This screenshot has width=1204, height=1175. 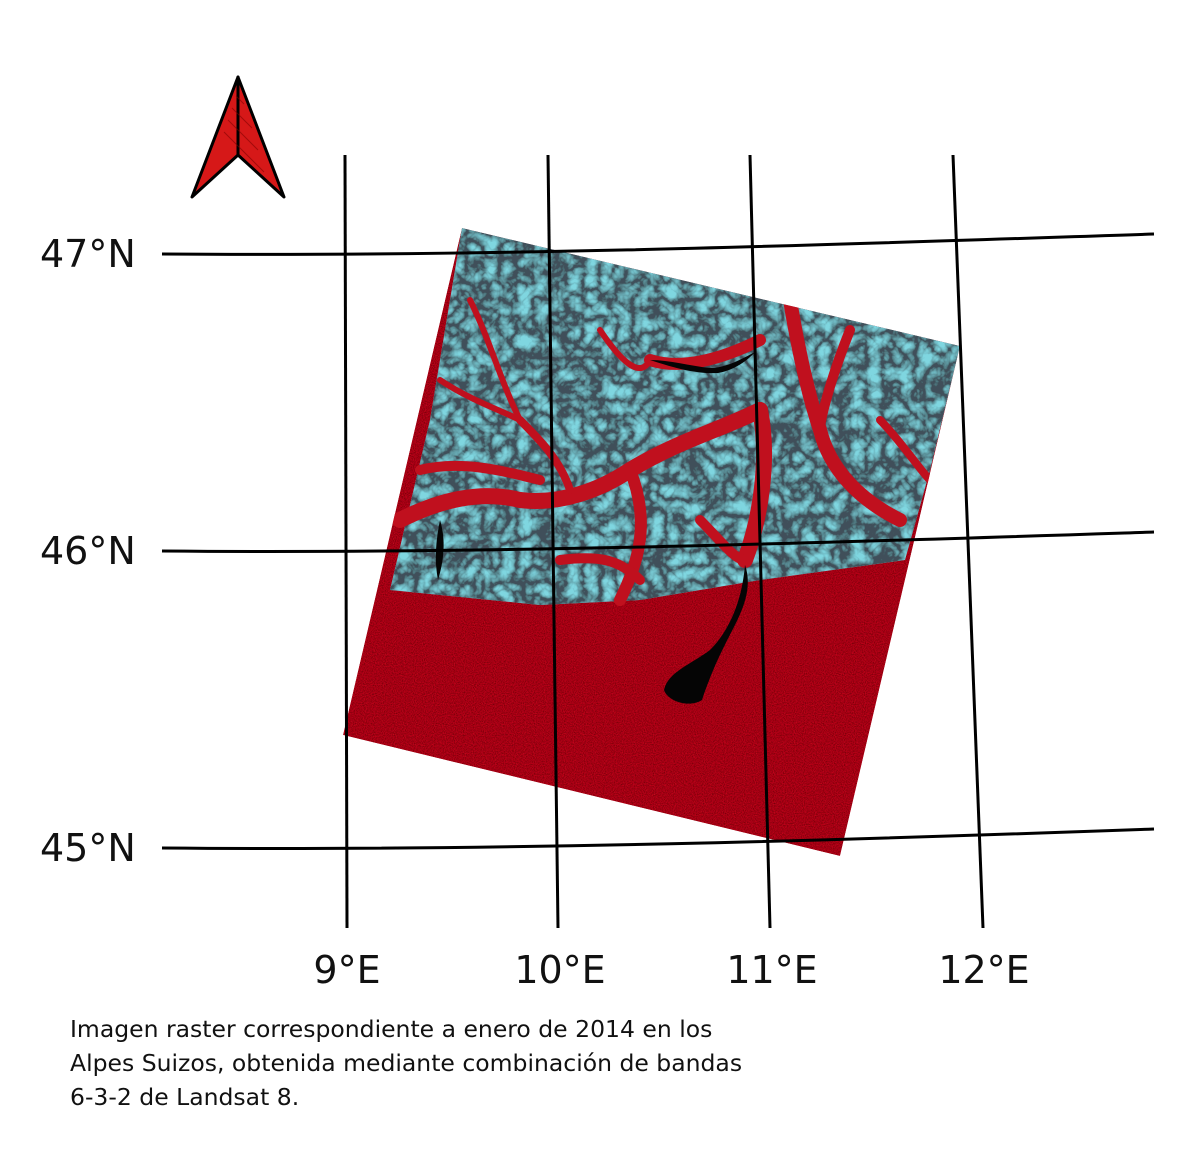 I want to click on longitude-label-10: 10°E, so click(x=560, y=970).